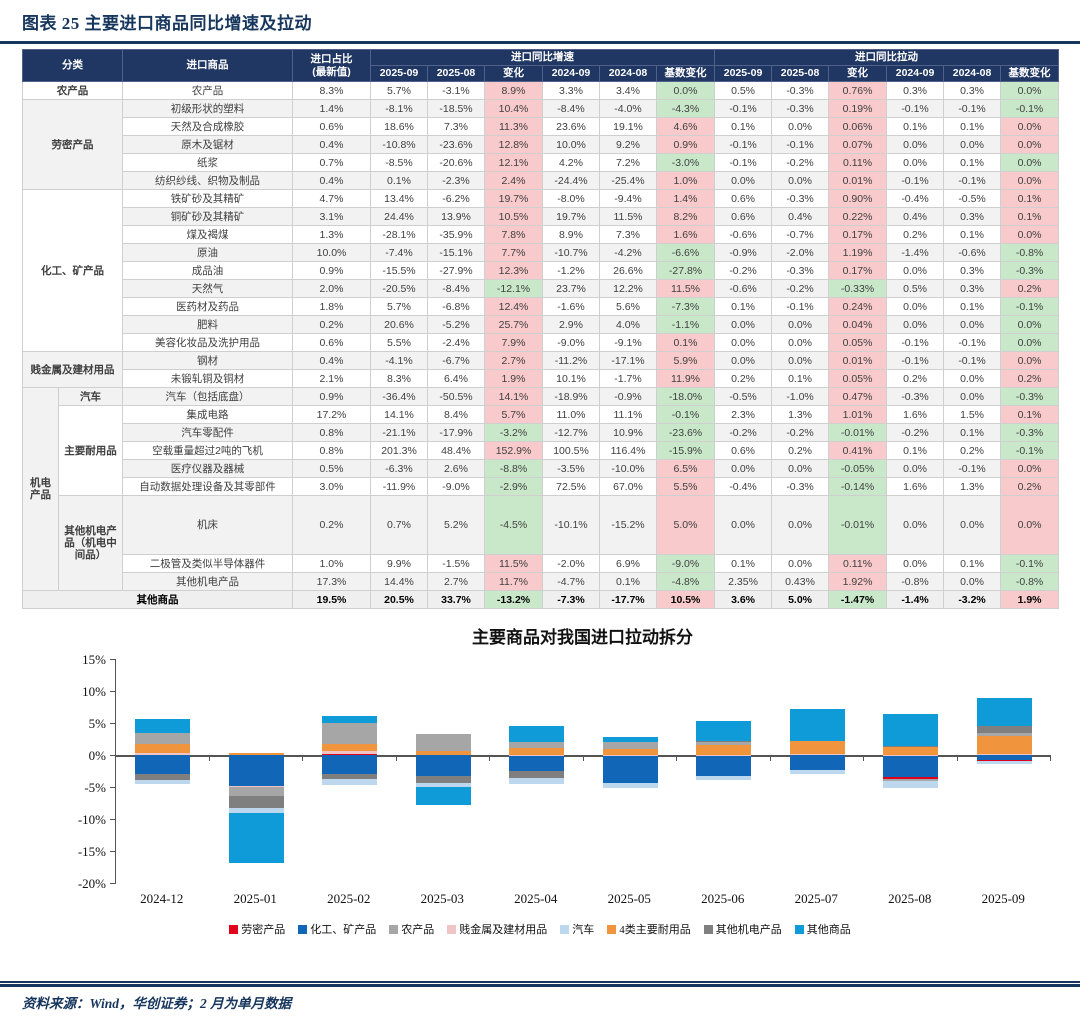 The image size is (1080, 1021). Describe the element at coordinates (629, 899) in the screenshot. I see `x-axis-label: 2025-05` at that location.